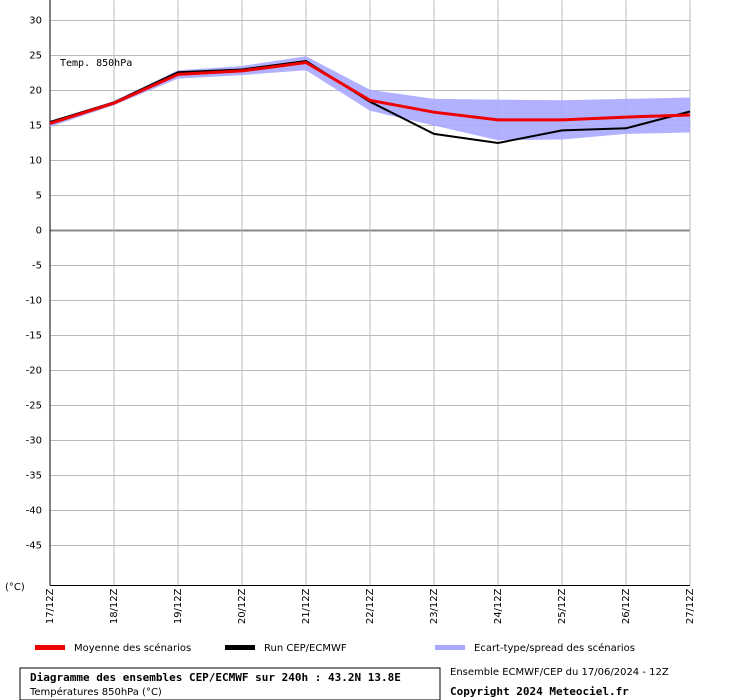  What do you see at coordinates (37, 266) in the screenshot?
I see `y-tick-label: -5` at bounding box center [37, 266].